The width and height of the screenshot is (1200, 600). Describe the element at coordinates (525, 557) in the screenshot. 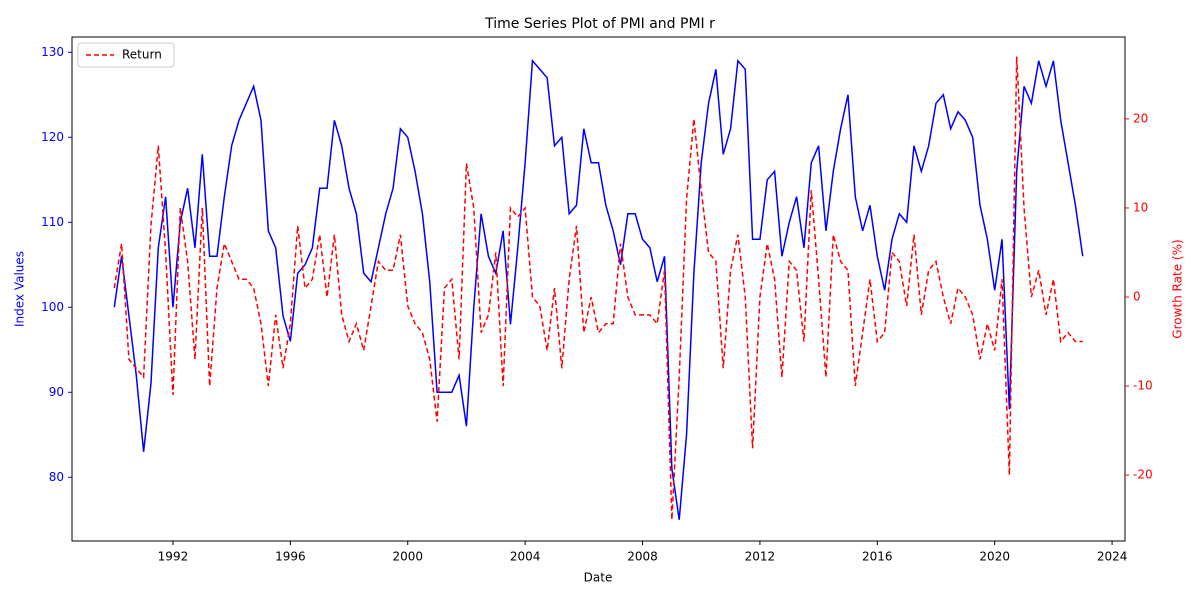

I see `x-tick-label: 2004` at that location.